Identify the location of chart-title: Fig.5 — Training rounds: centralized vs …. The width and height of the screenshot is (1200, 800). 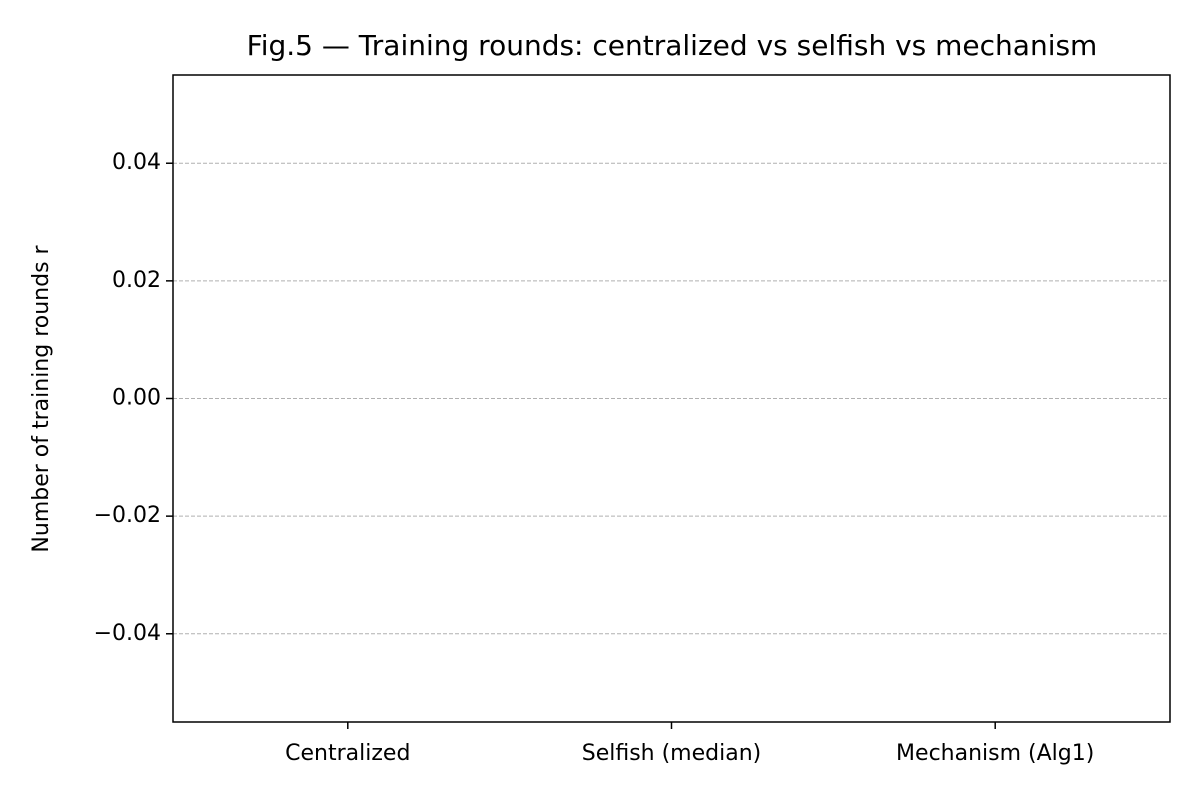
(672, 45).